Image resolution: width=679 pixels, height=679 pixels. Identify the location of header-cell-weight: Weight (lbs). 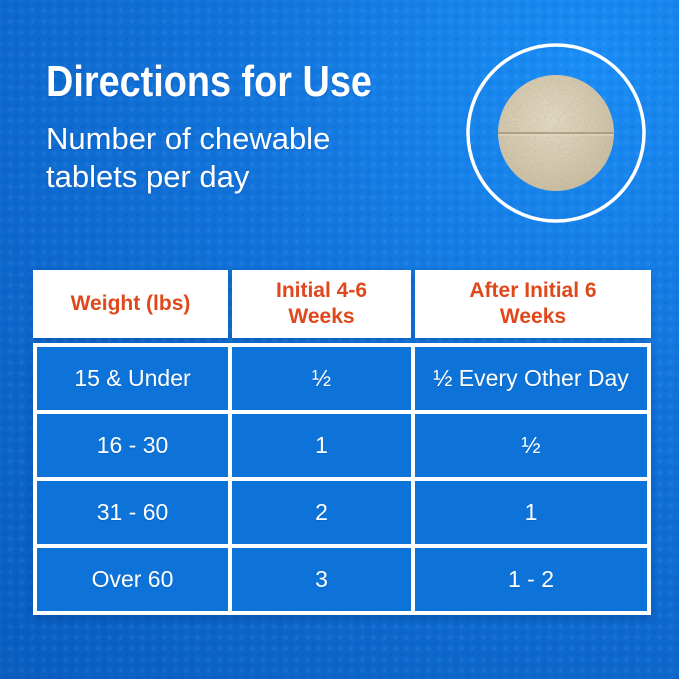
(130, 304).